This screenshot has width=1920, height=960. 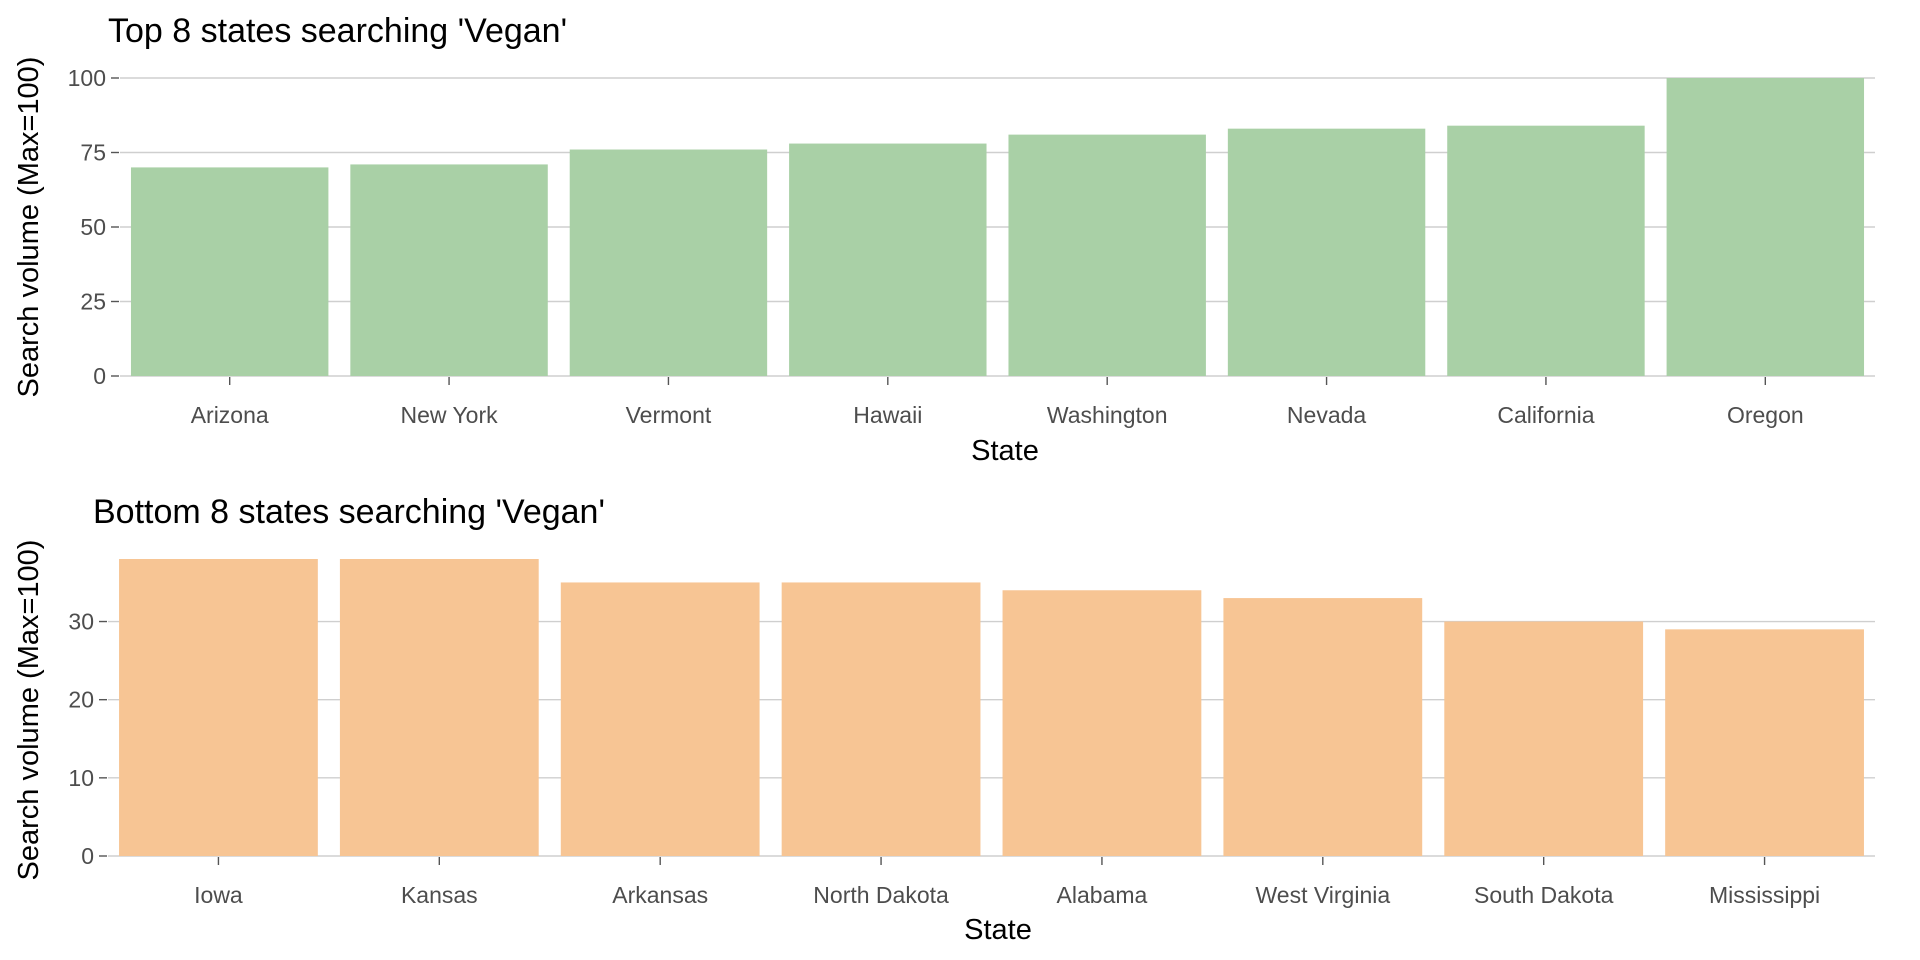 I want to click on bottom-chart-x-tick-label: Mississippi, so click(x=1764, y=895).